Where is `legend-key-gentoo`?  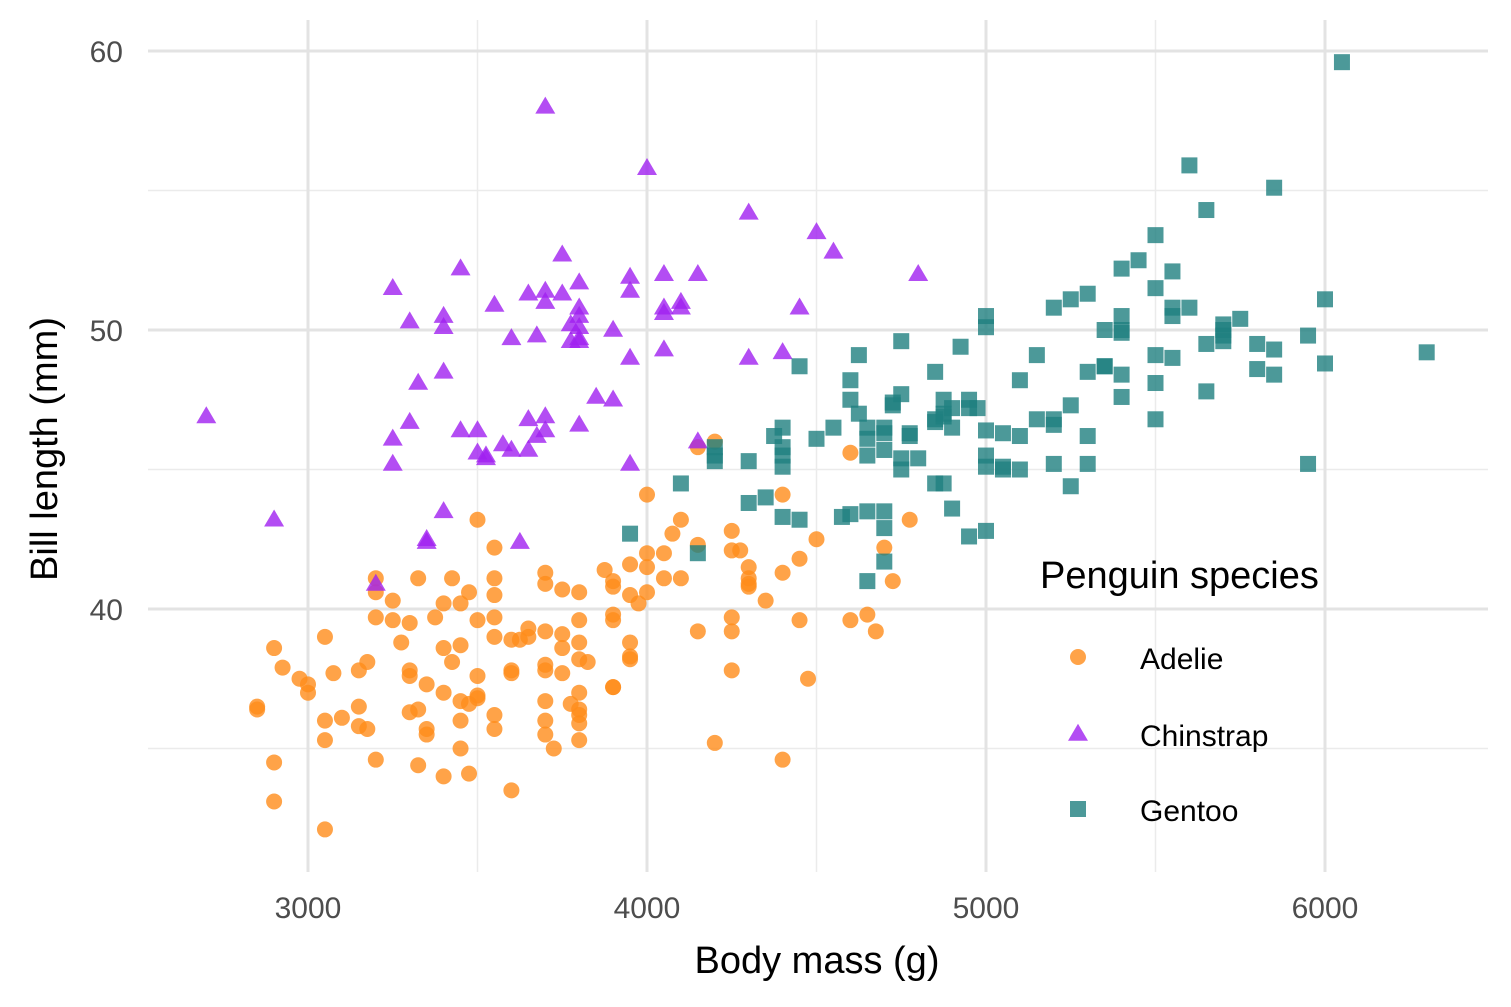
legend-key-gentoo is located at coordinates (1078, 809).